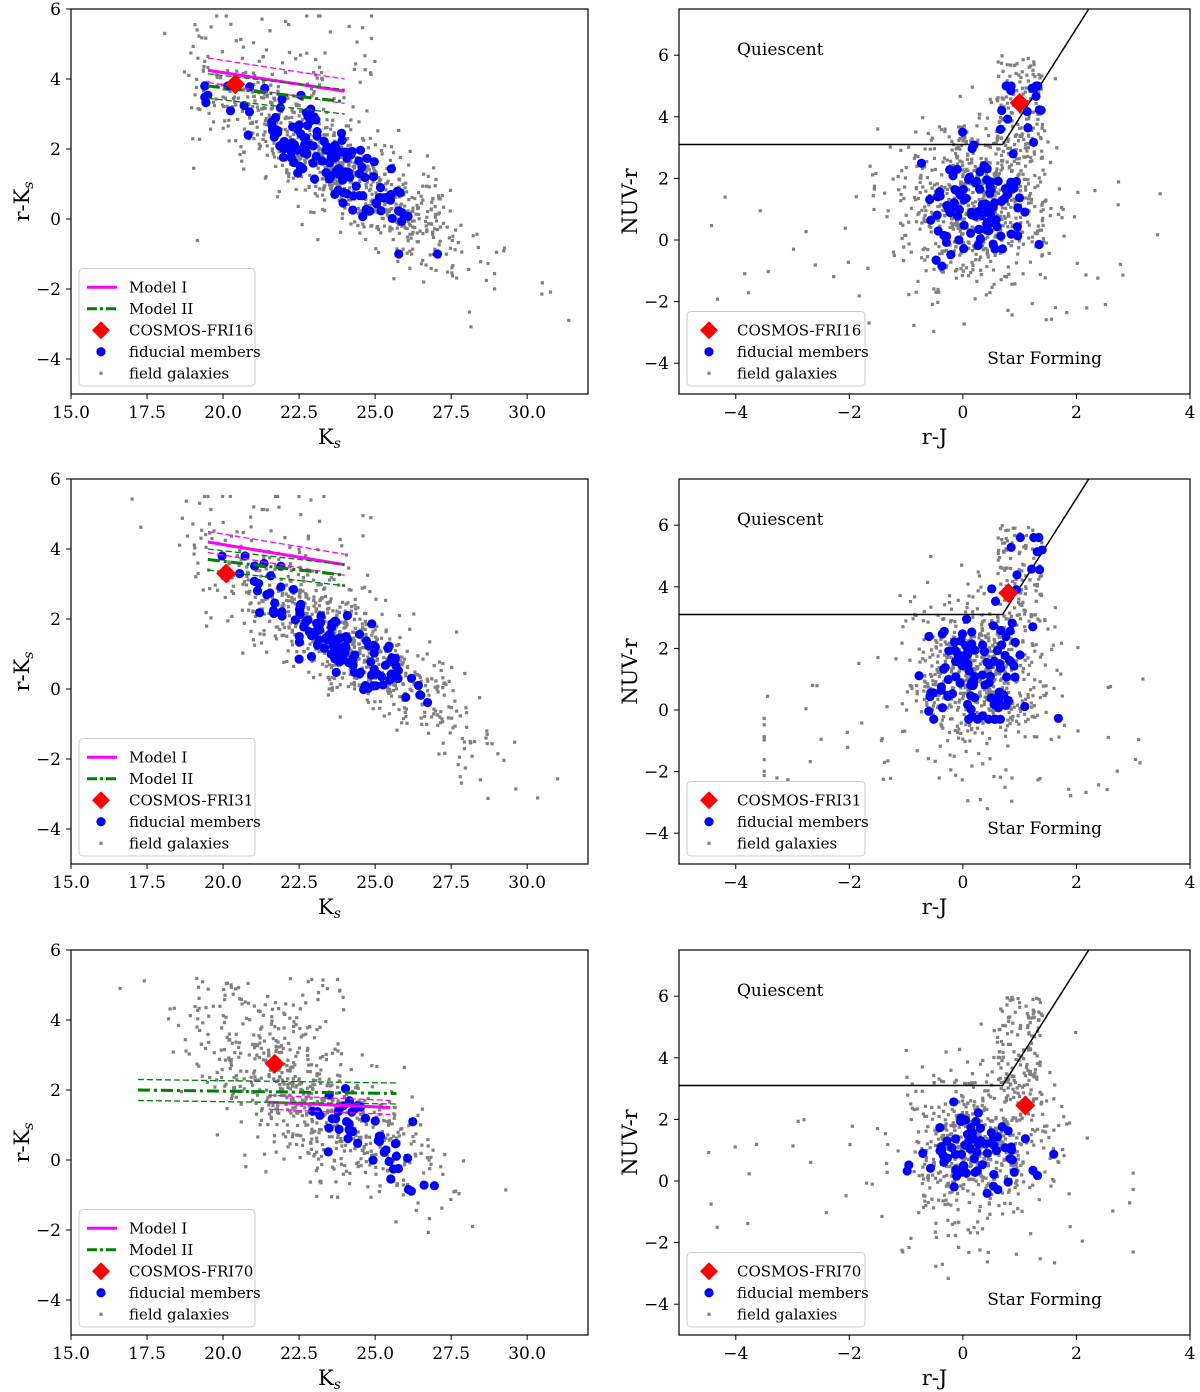 This screenshot has width=1200, height=1392. Describe the element at coordinates (101, 822) in the screenshot. I see `legend-swatch-members` at that location.